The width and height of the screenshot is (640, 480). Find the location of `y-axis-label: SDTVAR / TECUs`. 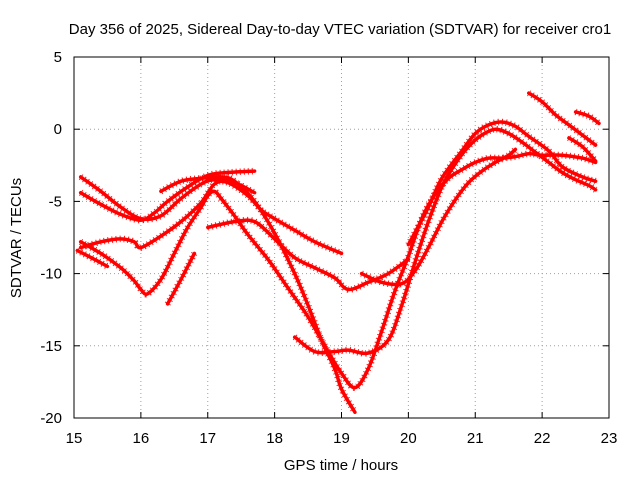

y-axis-label: SDTVAR / TECUs is located at coordinates (16, 238).